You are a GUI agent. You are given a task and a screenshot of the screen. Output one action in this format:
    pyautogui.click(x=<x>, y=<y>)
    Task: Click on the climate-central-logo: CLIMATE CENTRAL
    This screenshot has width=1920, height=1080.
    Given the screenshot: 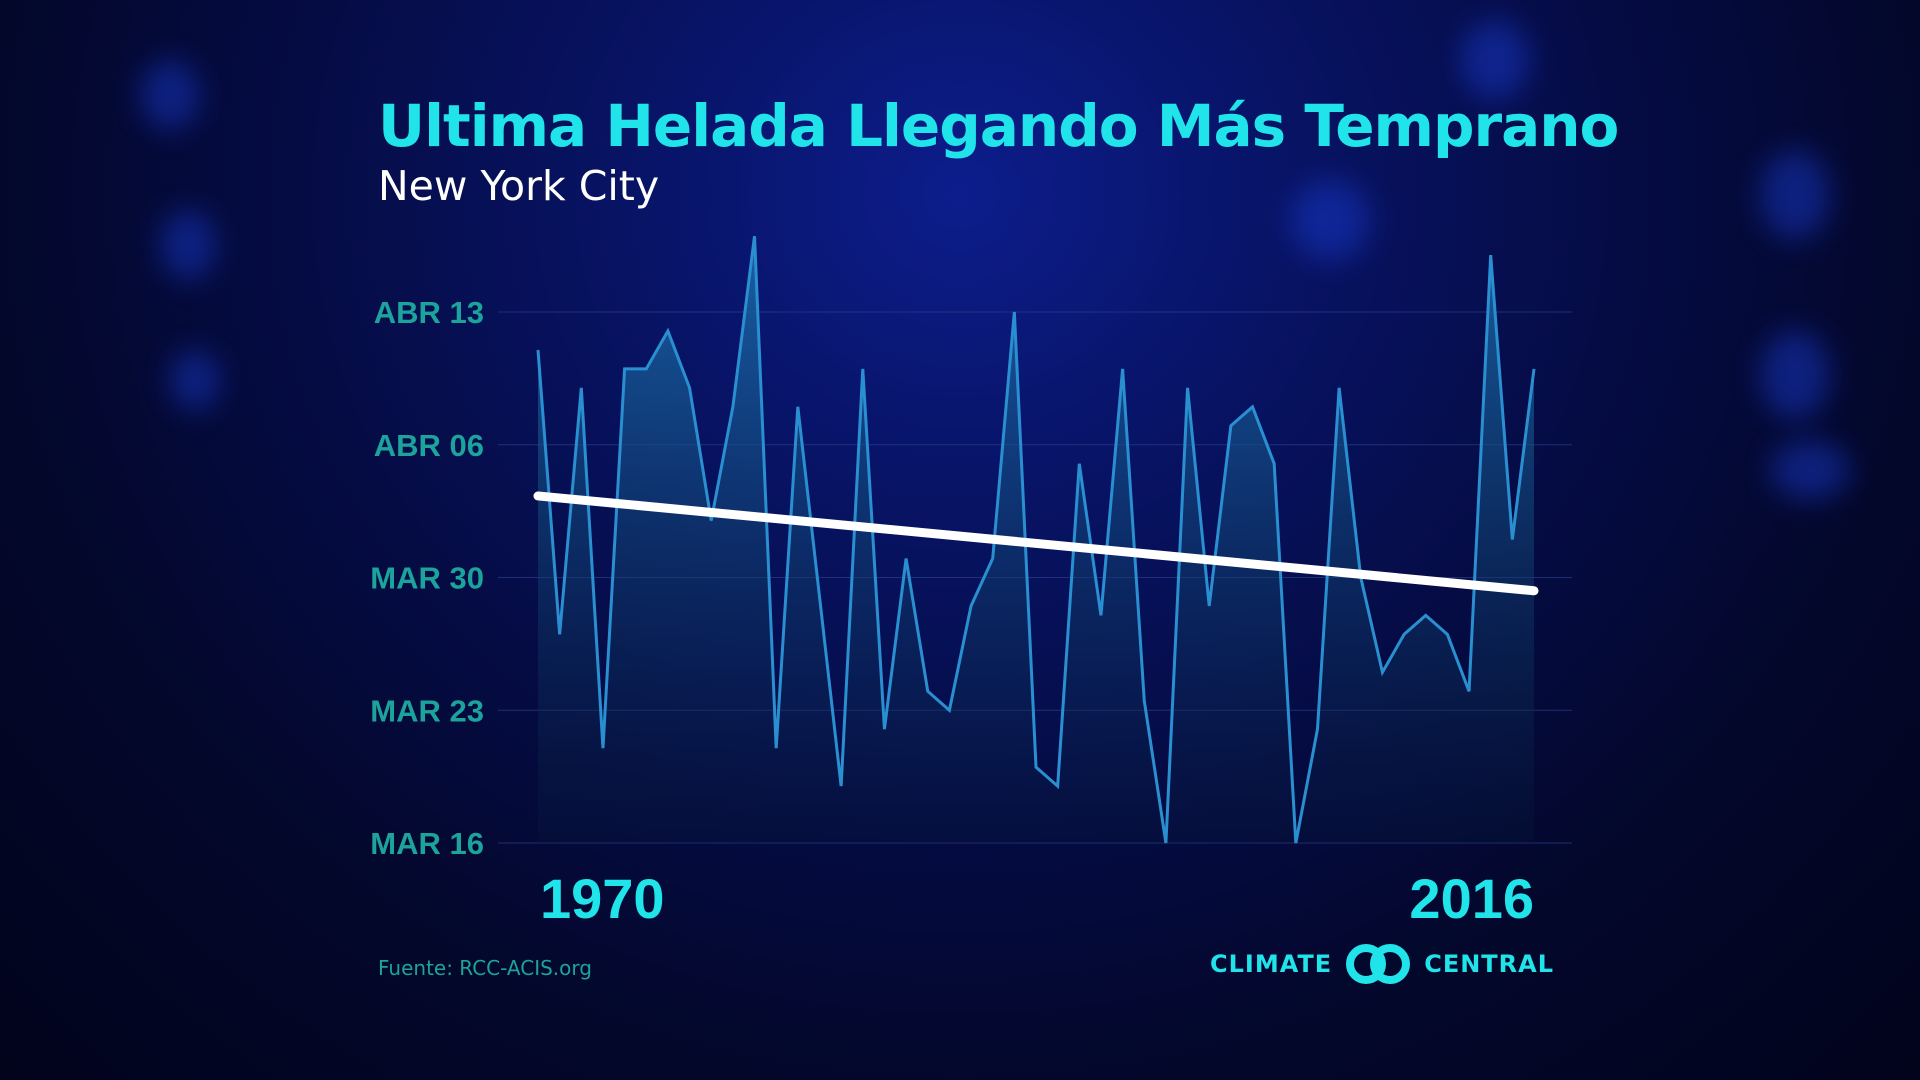 What is the action you would take?
    pyautogui.click(x=1382, y=964)
    